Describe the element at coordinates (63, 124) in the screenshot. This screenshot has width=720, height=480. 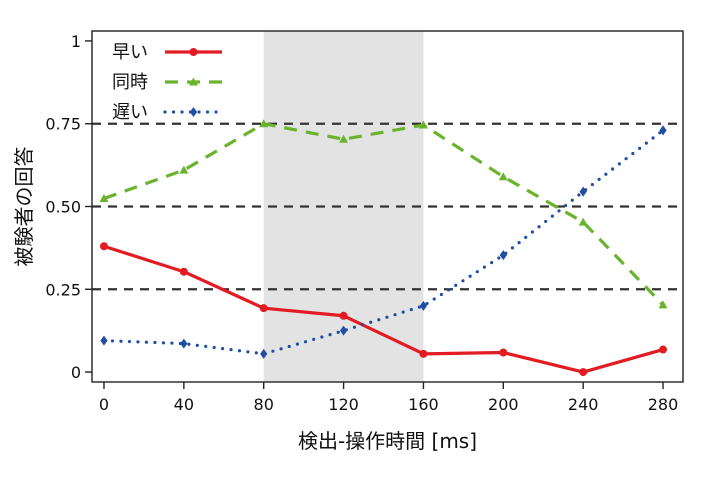
I see `y-tick-label-3: 0.75` at that location.